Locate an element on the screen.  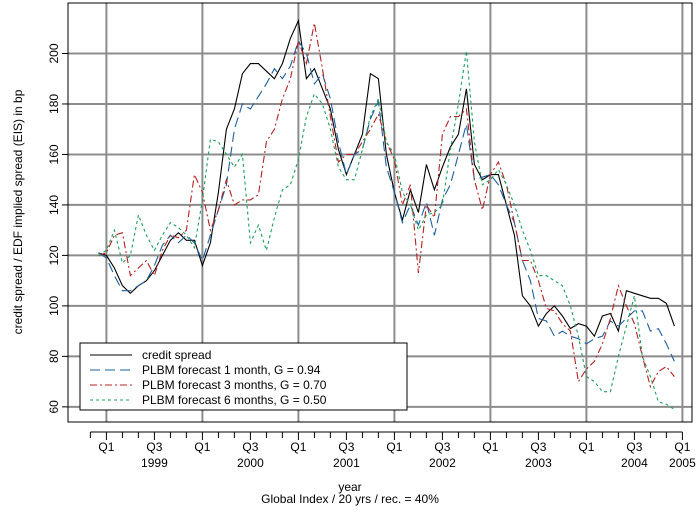
year-label: 2001 is located at coordinates (346, 463).